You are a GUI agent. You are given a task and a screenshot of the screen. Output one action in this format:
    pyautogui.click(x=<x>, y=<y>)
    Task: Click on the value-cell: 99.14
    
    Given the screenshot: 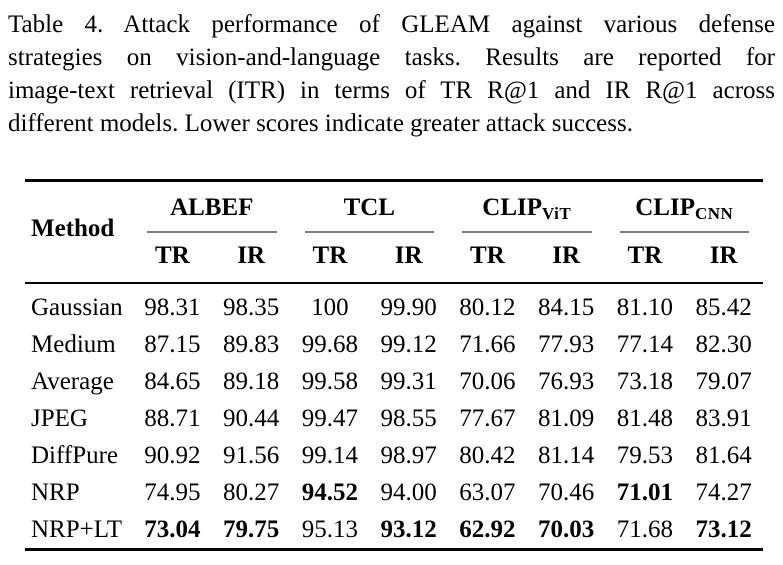 What is the action you would take?
    pyautogui.click(x=330, y=455)
    